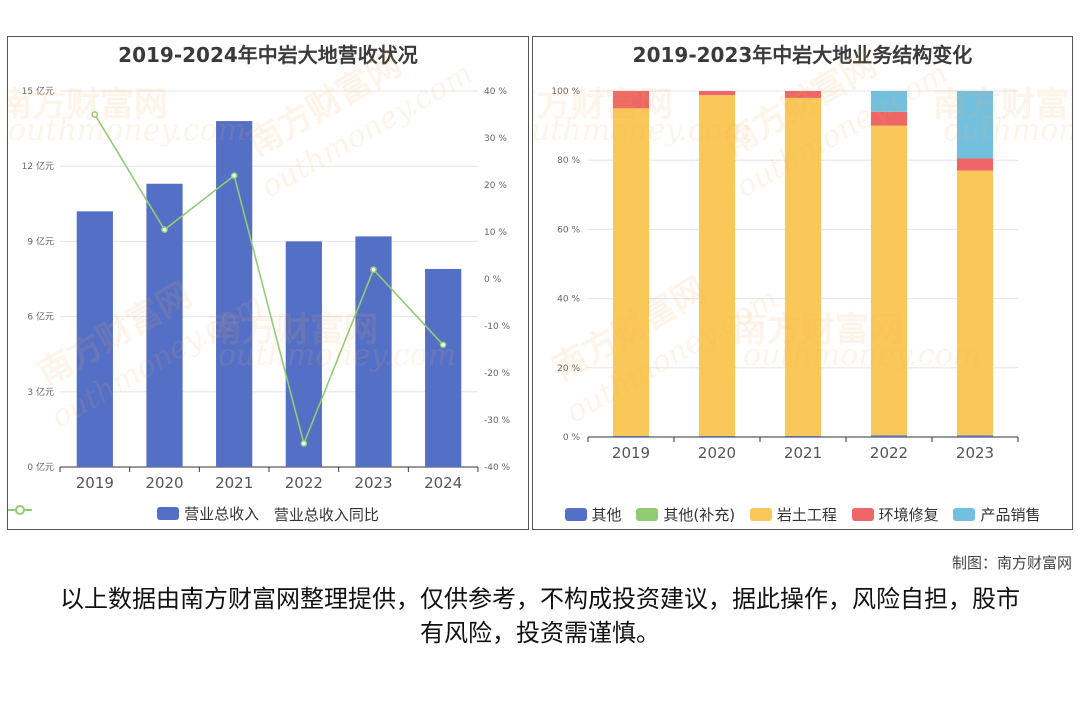 The width and height of the screenshot is (1080, 720). I want to click on legend-label-other: 其他, so click(606, 515).